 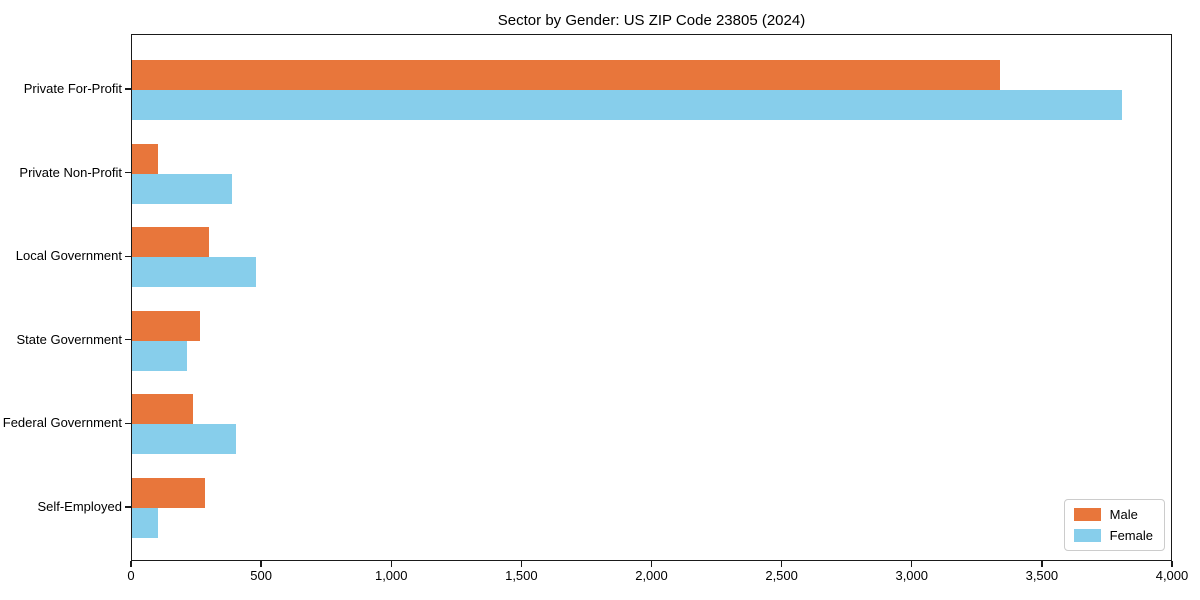 What do you see at coordinates (912, 575) in the screenshot?
I see `x-tick-label: 3,000` at bounding box center [912, 575].